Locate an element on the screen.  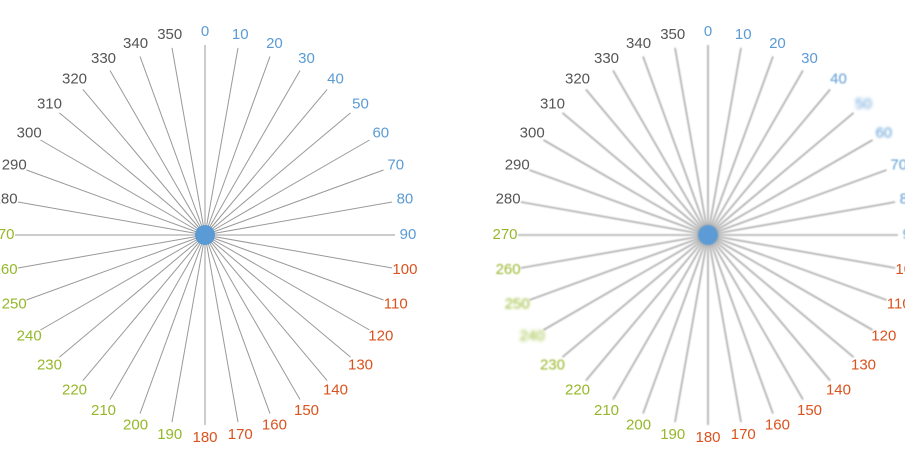
angle-label: 250 is located at coordinates (14, 303).